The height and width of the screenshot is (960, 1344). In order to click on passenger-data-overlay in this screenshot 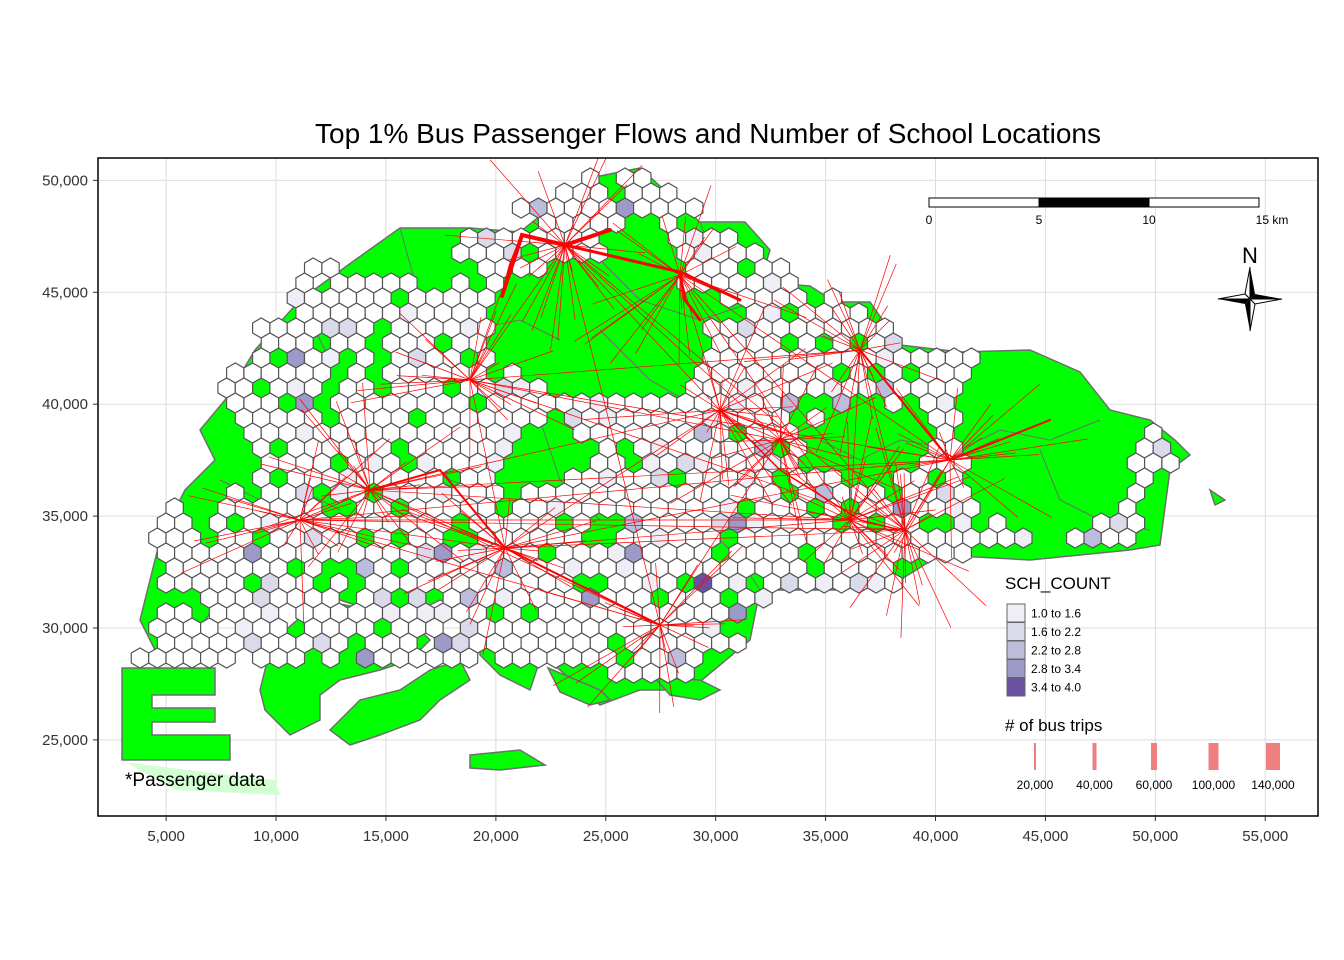, I will do `click(201, 777)`.